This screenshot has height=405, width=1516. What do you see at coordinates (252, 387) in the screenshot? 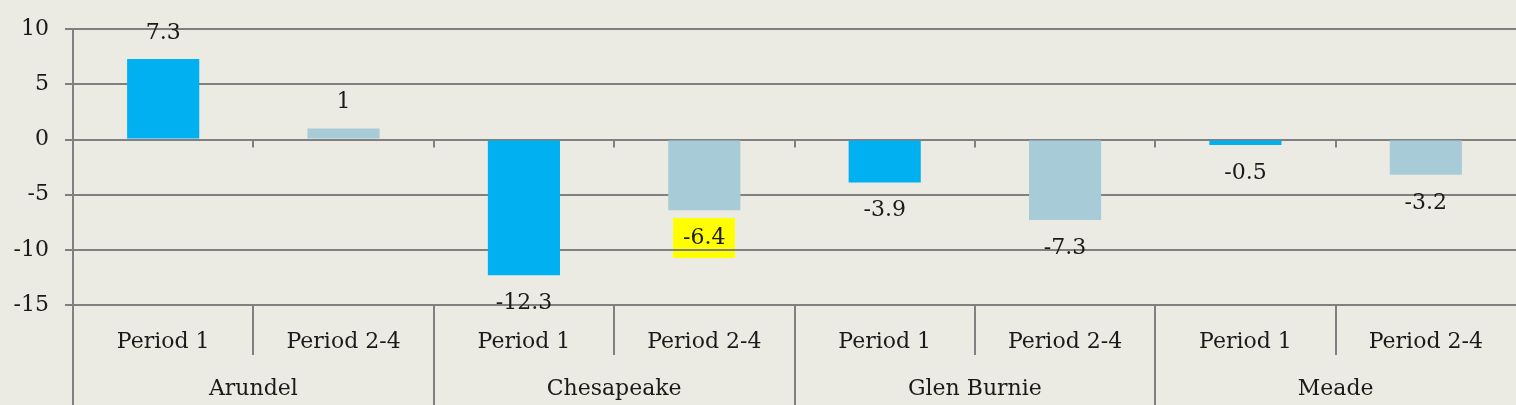
I see `text: Arundel` at bounding box center [252, 387].